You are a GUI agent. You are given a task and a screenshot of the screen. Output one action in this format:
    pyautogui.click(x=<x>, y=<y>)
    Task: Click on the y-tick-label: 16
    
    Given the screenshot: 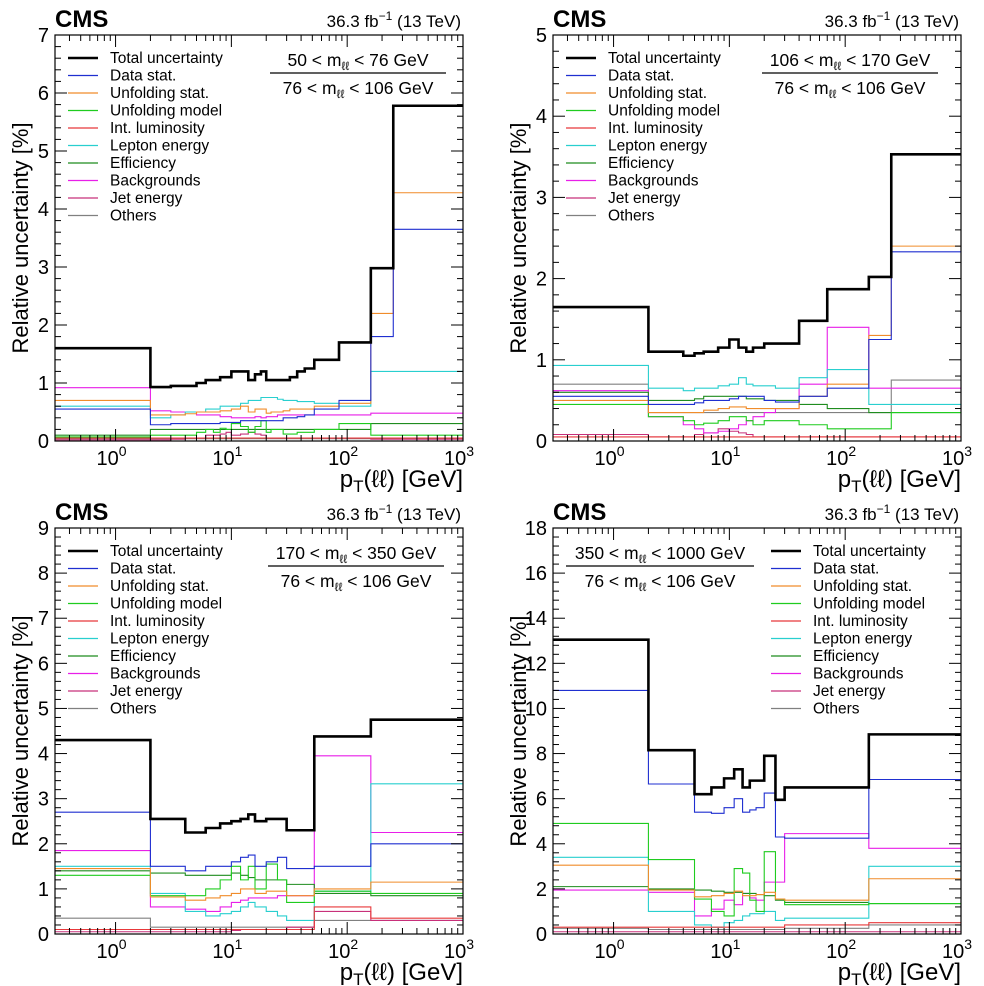 What is the action you would take?
    pyautogui.click(x=536, y=574)
    